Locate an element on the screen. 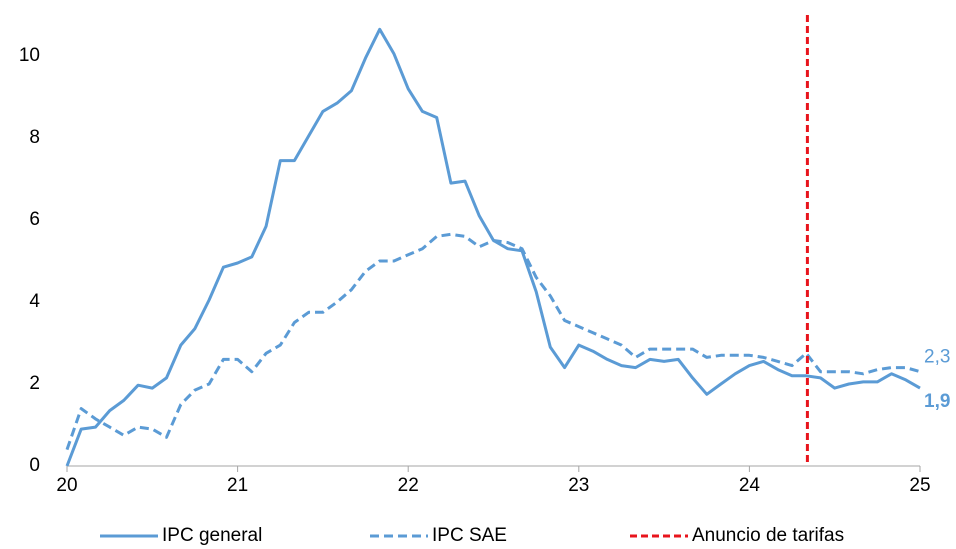 The height and width of the screenshot is (549, 956). end-label: 2,3 is located at coordinates (937, 357).